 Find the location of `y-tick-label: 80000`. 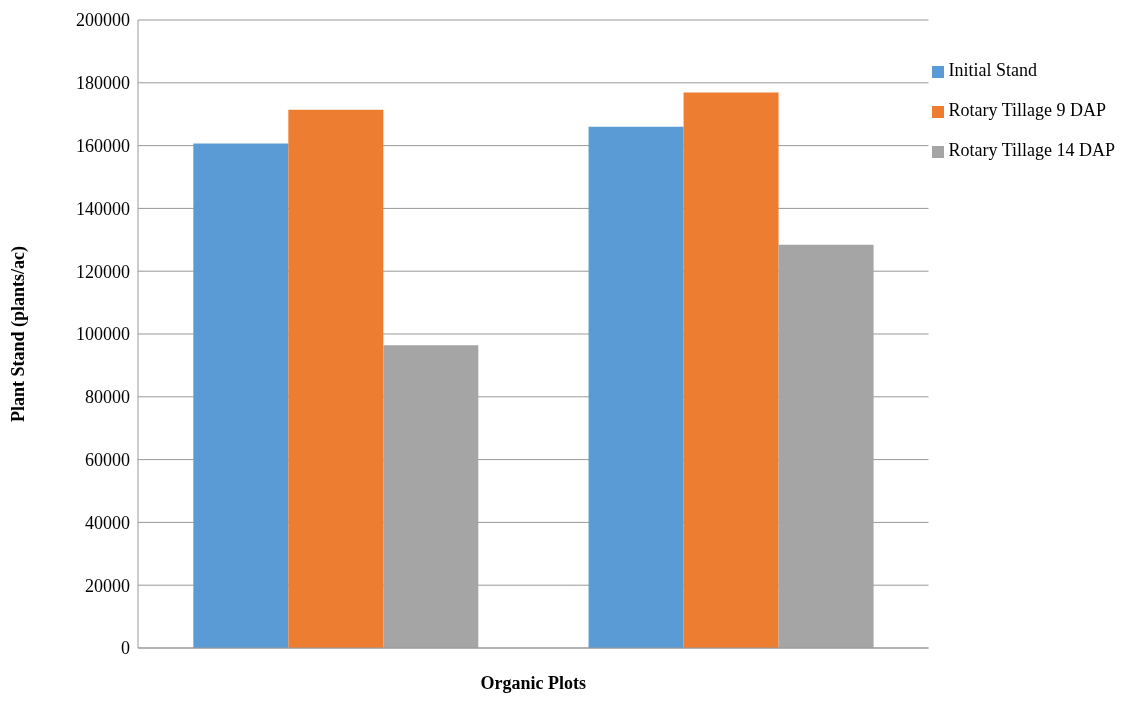

y-tick-label: 80000 is located at coordinates (107, 397).